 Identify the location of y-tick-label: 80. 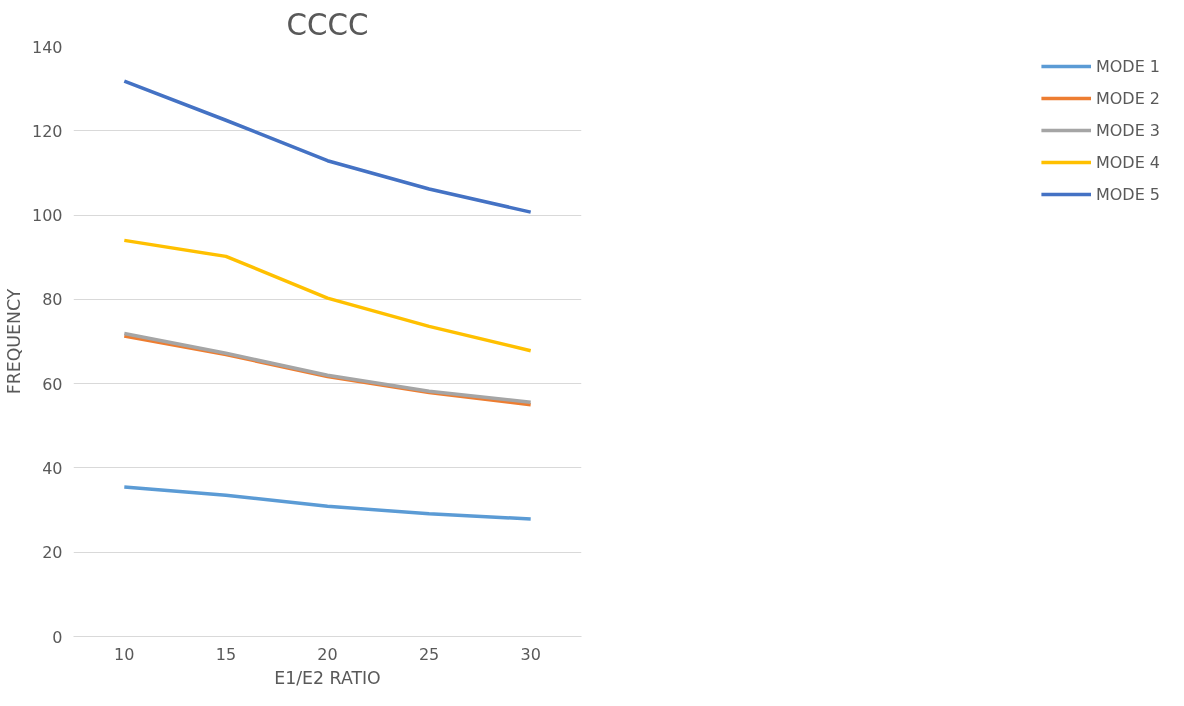
(52, 300).